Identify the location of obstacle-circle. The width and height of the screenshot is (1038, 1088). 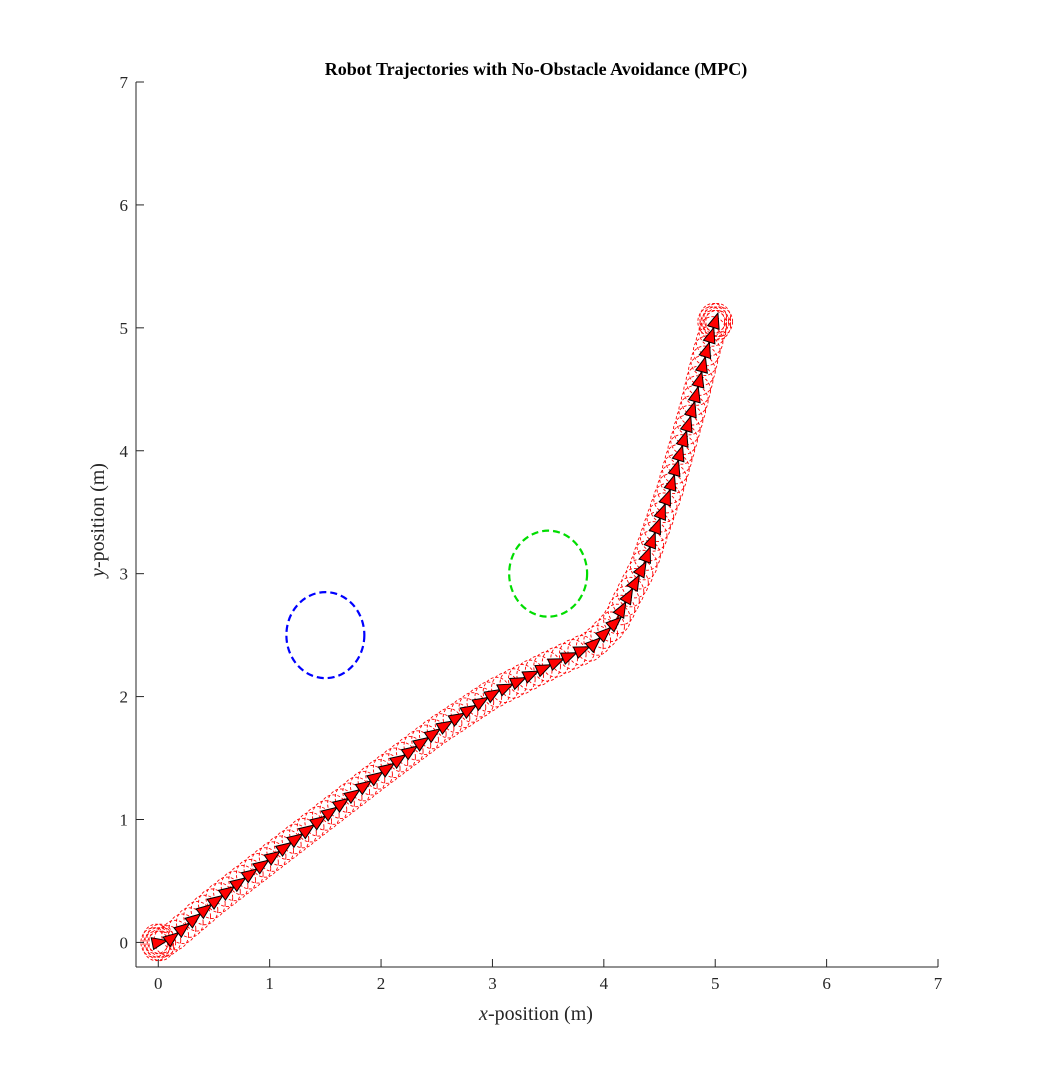
(548, 573).